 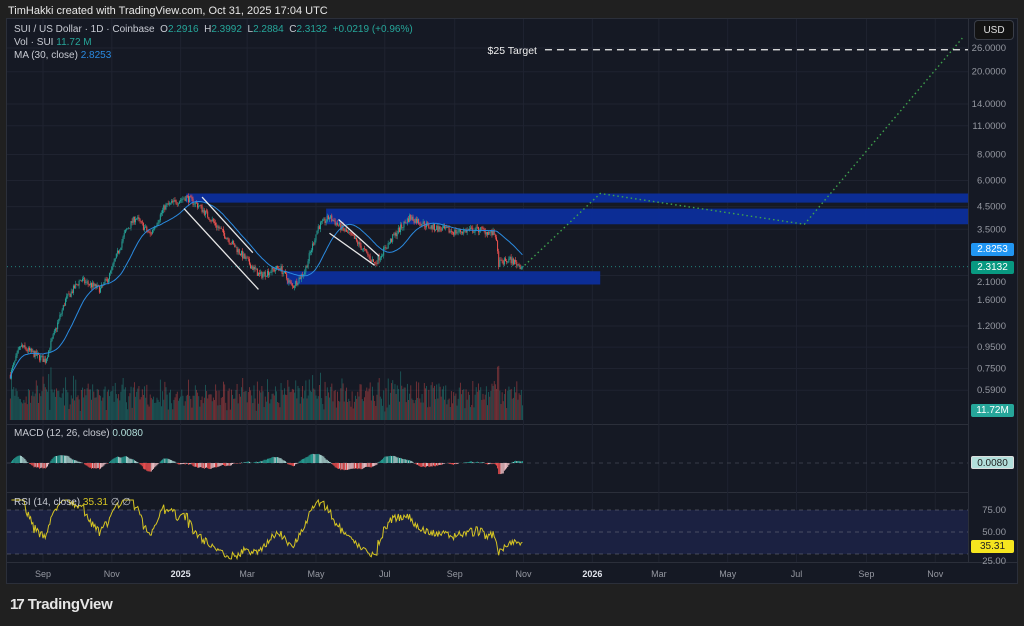 What do you see at coordinates (989, 48) in the screenshot?
I see `price-tick-label: 26.0000` at bounding box center [989, 48].